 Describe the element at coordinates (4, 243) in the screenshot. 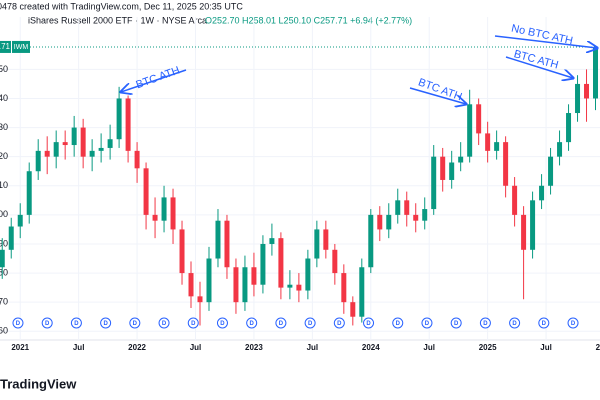

I see `y-tick-label: 190` at that location.